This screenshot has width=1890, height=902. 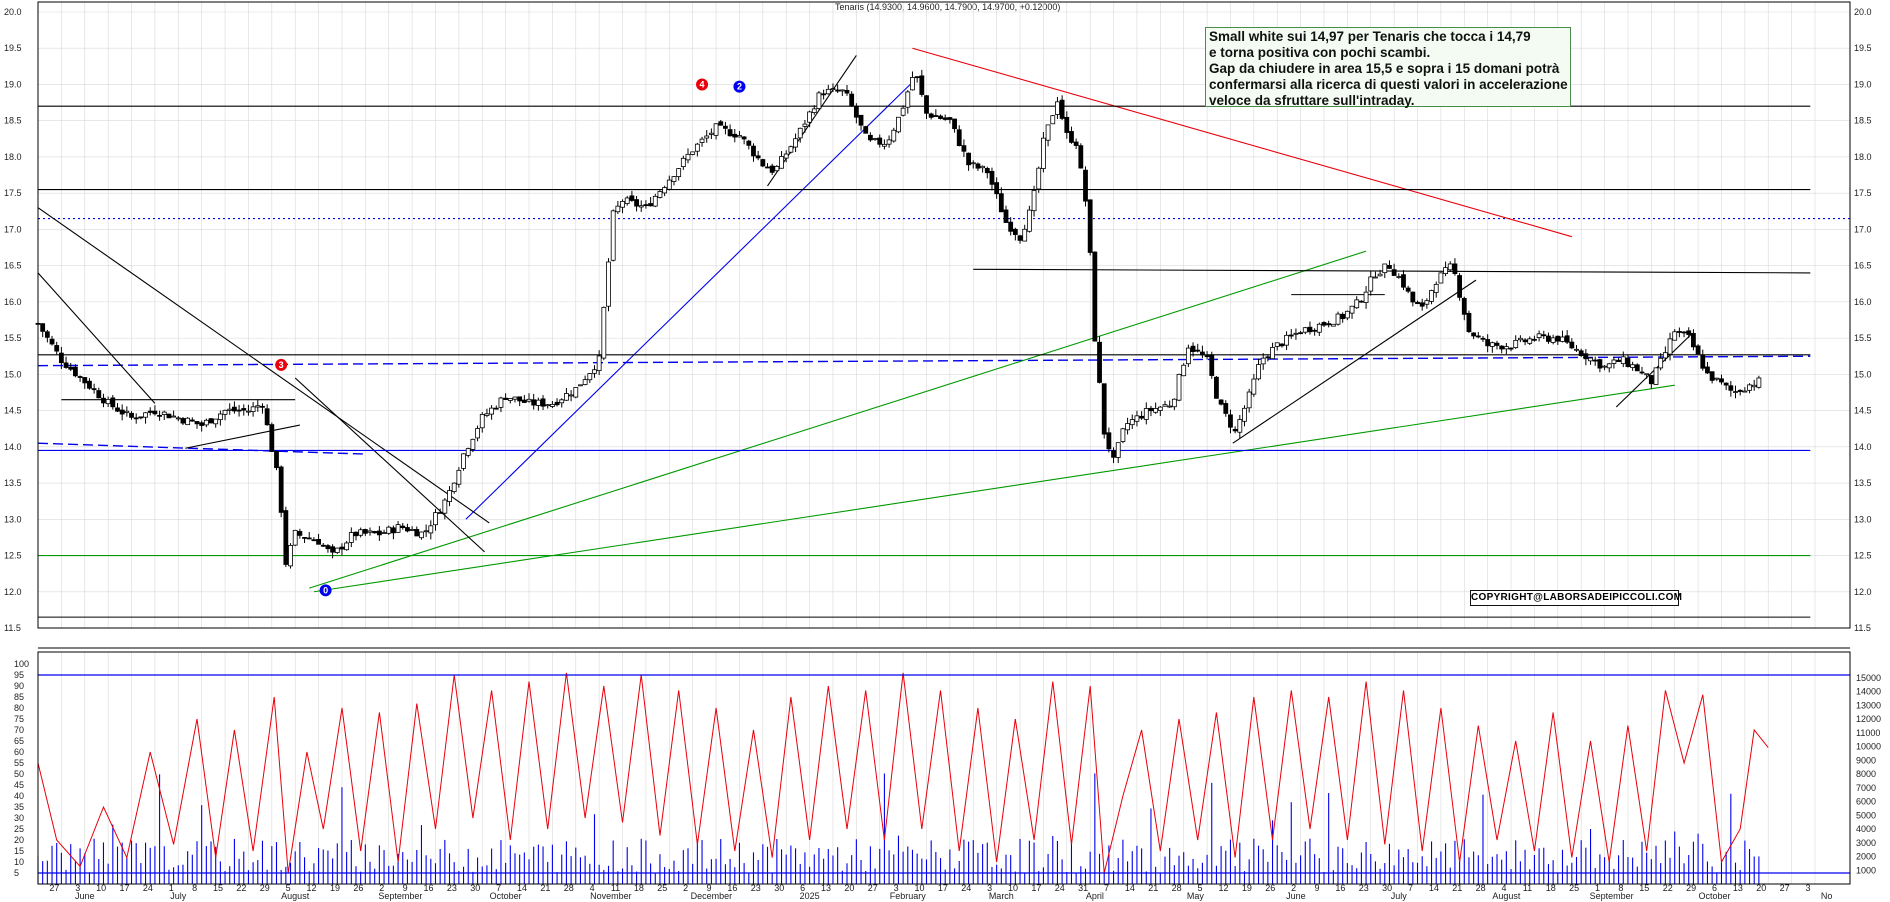 What do you see at coordinates (1247, 888) in the screenshot?
I see `day-tick-label: 19` at bounding box center [1247, 888].